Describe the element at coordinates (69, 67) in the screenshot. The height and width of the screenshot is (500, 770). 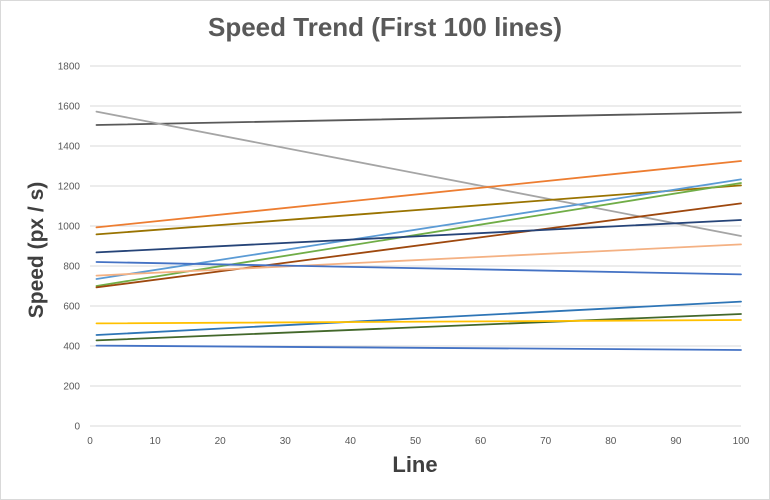
I see `y-tick-label: 1800` at that location.